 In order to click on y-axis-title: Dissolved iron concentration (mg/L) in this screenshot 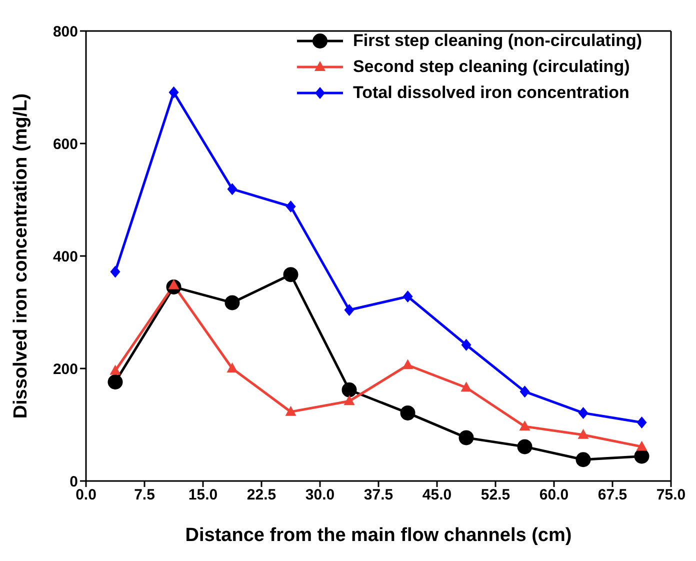, I will do `click(21, 256)`.